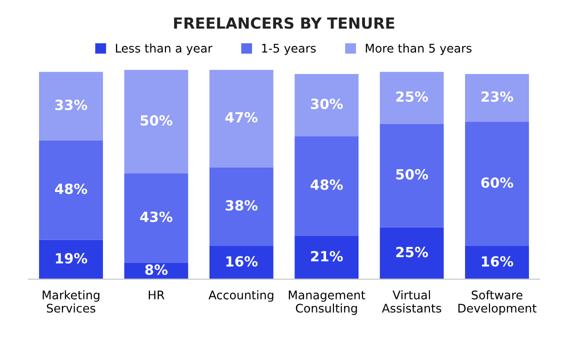  What do you see at coordinates (156, 295) in the screenshot?
I see `x-tick-label: HR` at bounding box center [156, 295].